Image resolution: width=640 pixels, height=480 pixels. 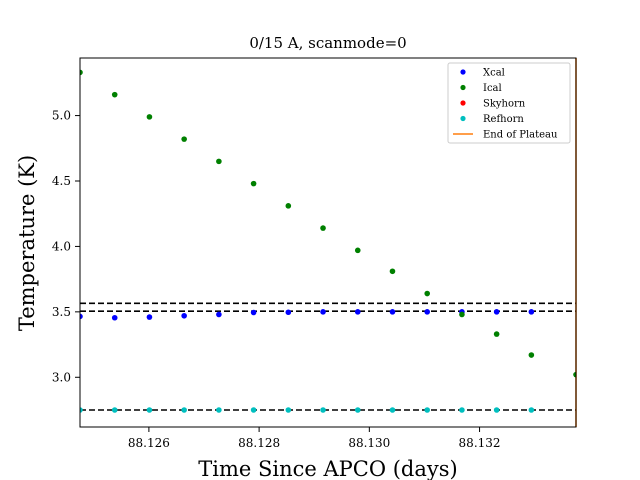 I want to click on x-tick-label-0: 88.126, so click(x=149, y=443).